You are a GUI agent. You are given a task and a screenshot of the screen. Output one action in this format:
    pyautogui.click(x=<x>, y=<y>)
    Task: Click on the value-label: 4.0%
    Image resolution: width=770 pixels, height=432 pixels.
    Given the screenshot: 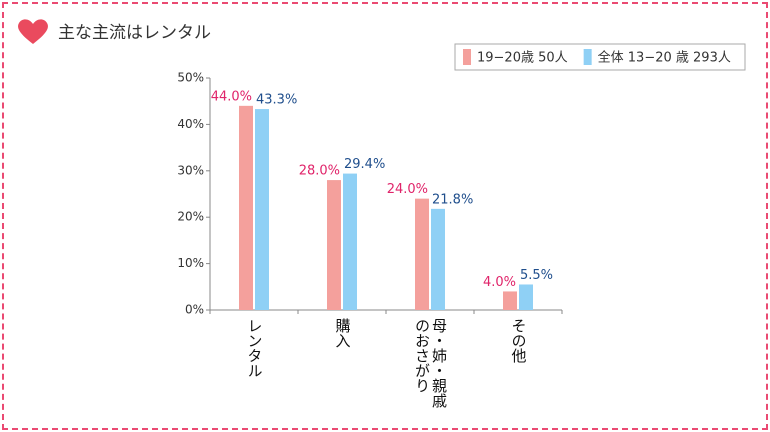 What is the action you would take?
    pyautogui.click(x=499, y=282)
    